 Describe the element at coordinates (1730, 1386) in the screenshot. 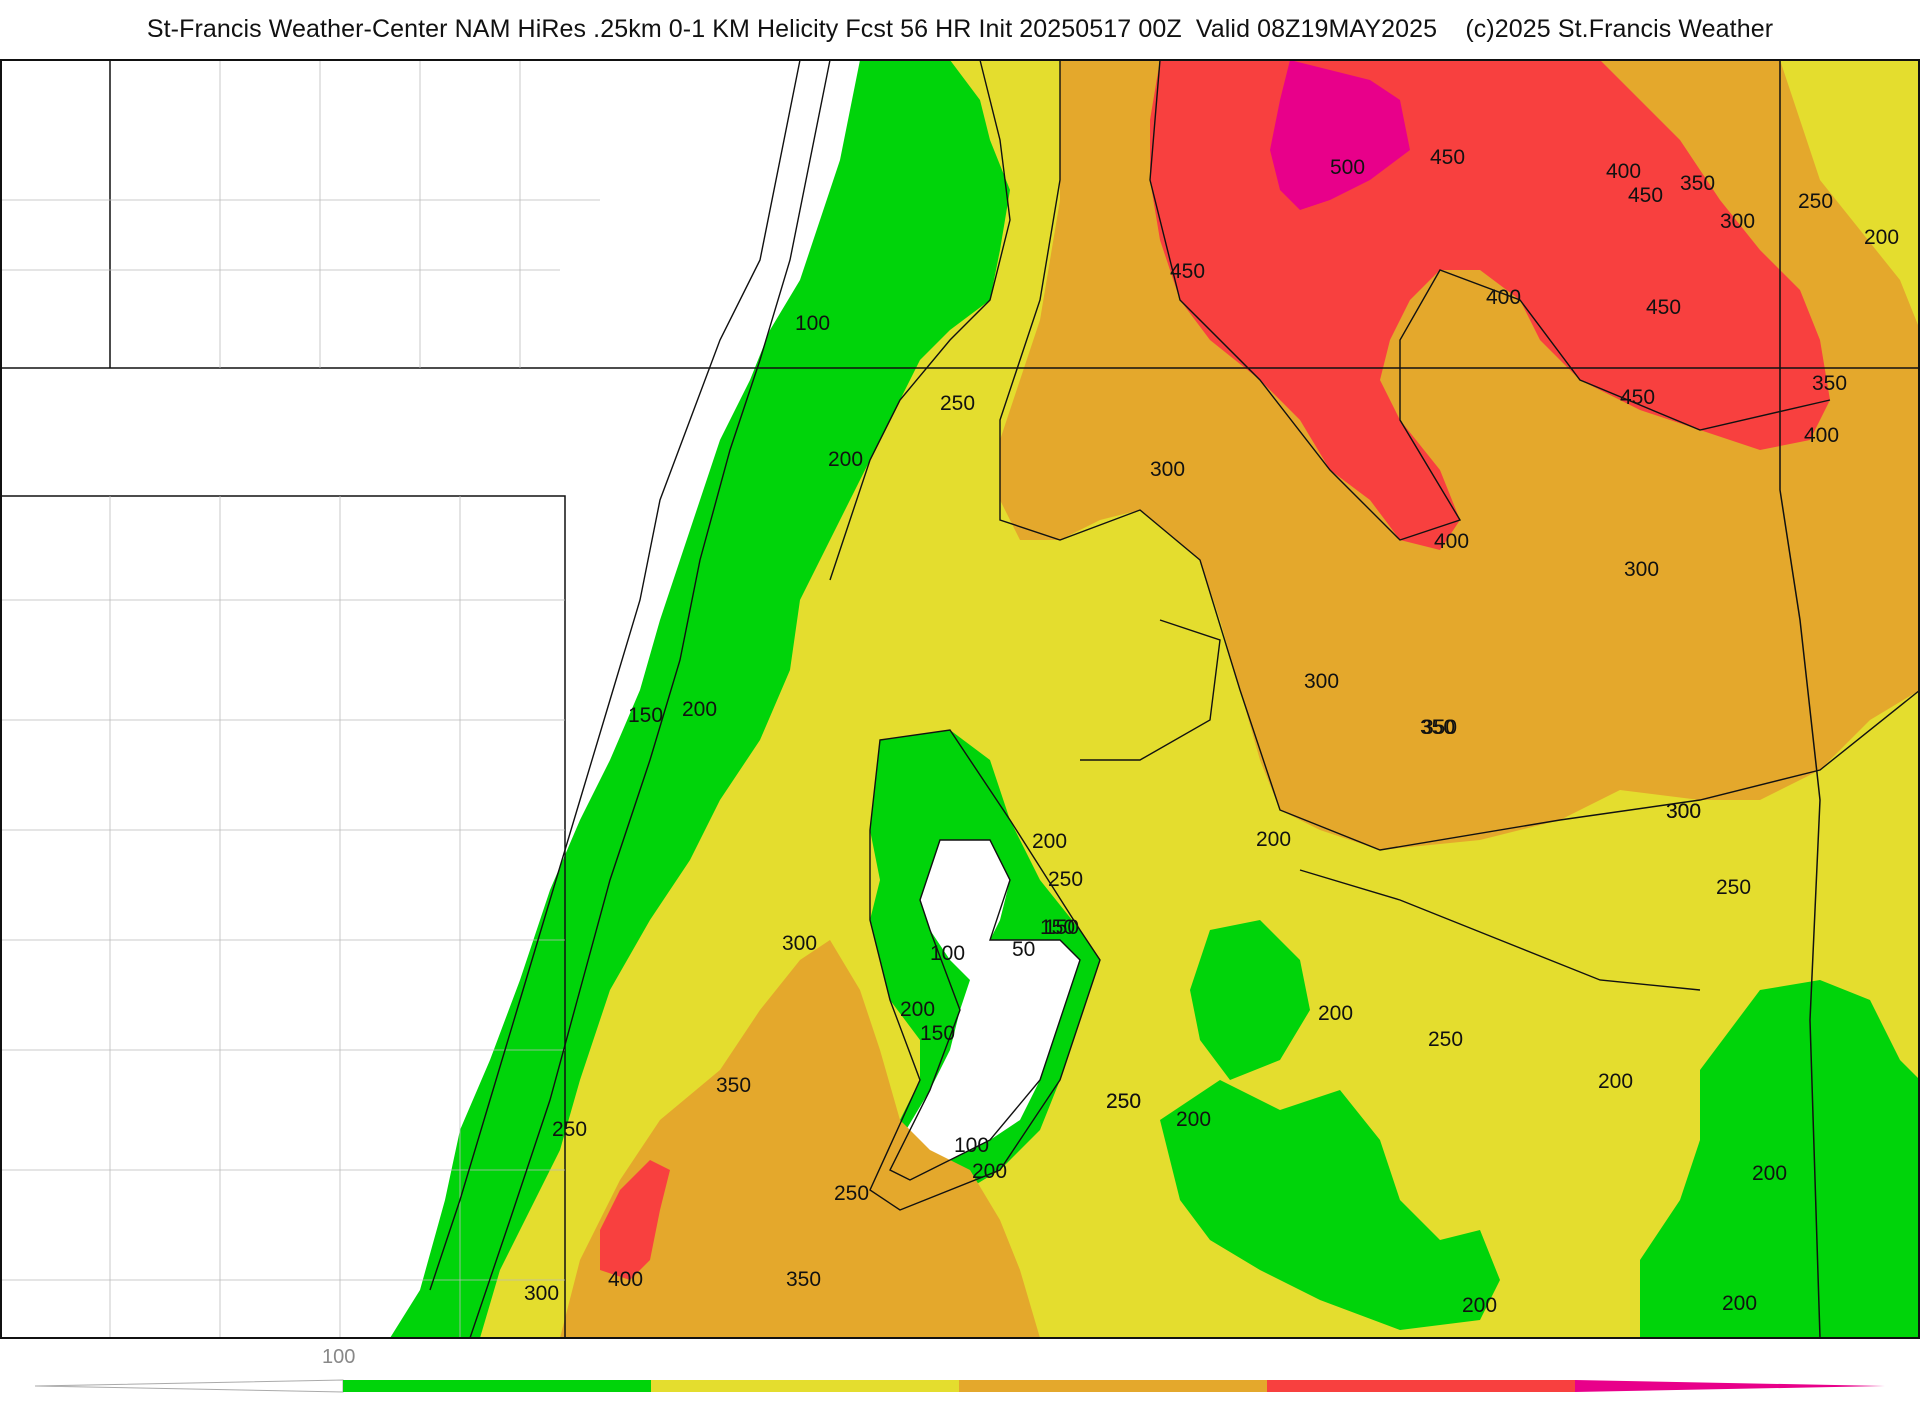

I see `colorbar-over-triangle` at that location.